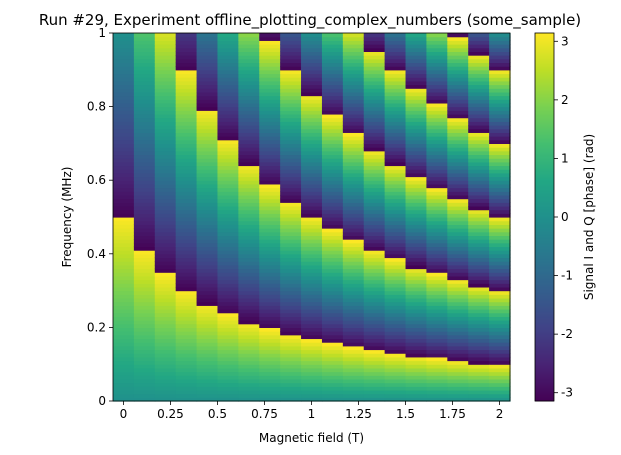  Describe the element at coordinates (96, 254) in the screenshot. I see `y-tick-label: 0.4` at that location.